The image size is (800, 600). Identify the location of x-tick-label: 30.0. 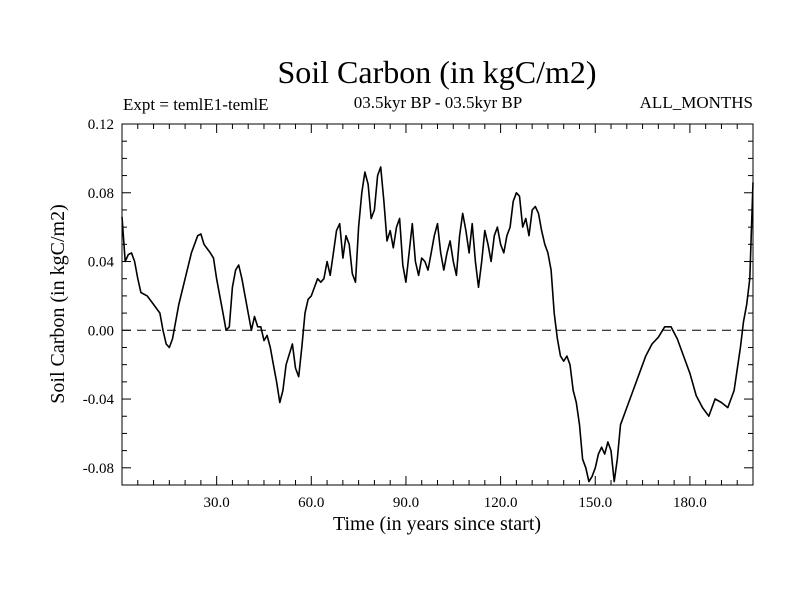
(217, 503).